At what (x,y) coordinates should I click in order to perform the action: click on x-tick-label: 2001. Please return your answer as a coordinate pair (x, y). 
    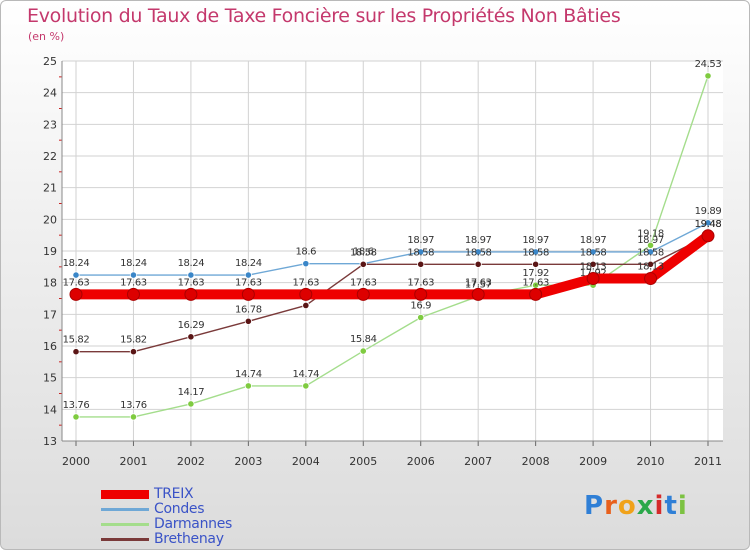
    Looking at the image, I should click on (133, 461).